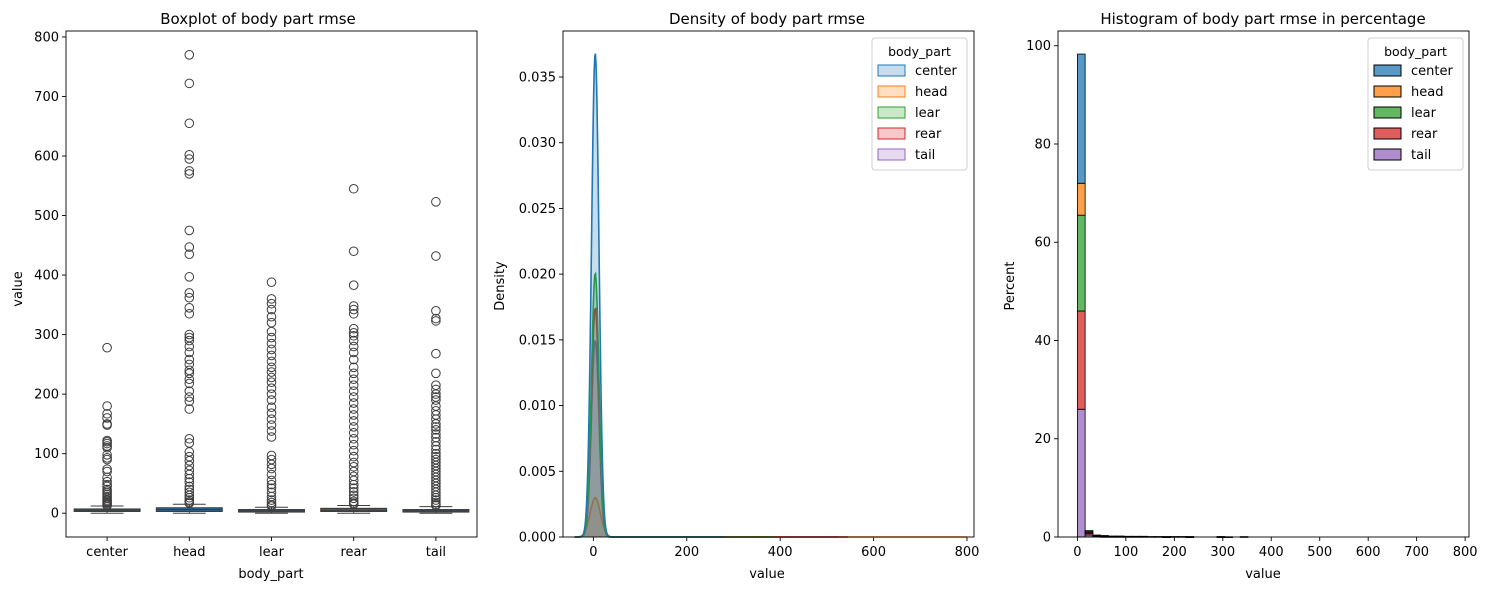 The width and height of the screenshot is (1489, 590). I want to click on density-ytick-label: 0.010, so click(537, 406).